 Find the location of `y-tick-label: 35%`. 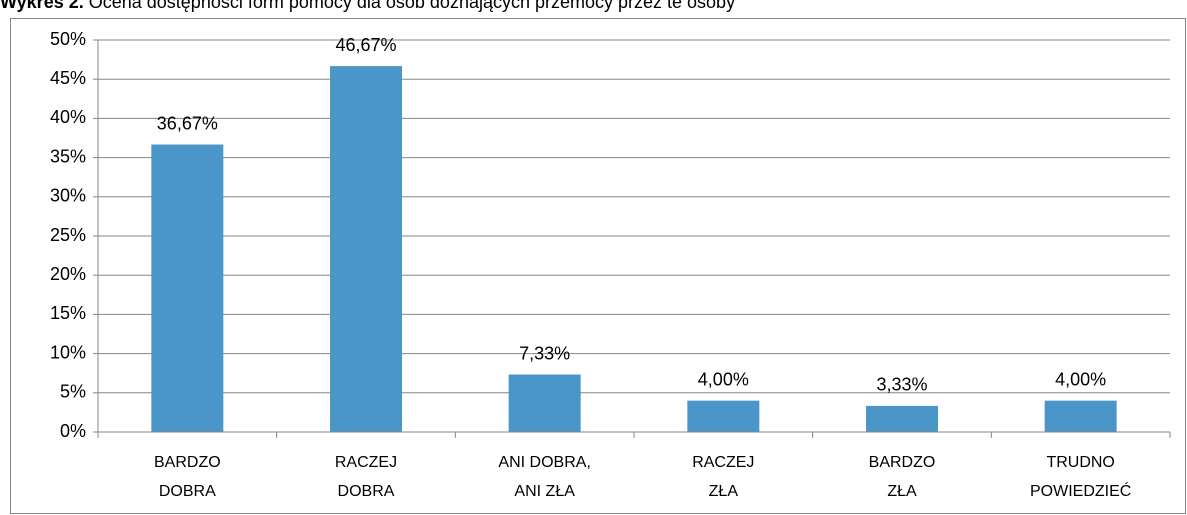

y-tick-label: 35% is located at coordinates (68, 156).